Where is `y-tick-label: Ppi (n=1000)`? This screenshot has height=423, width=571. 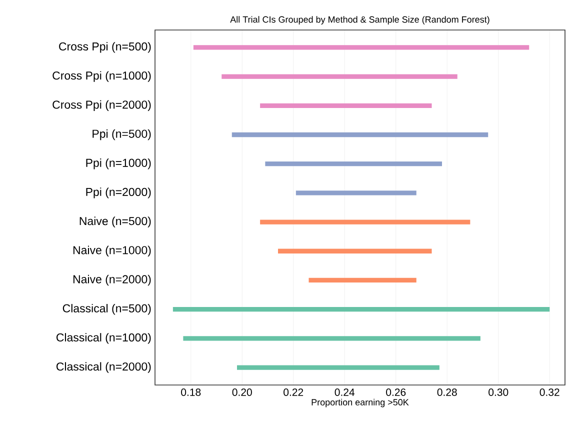 y-tick-label: Ppi (n=1000) is located at coordinates (118, 164).